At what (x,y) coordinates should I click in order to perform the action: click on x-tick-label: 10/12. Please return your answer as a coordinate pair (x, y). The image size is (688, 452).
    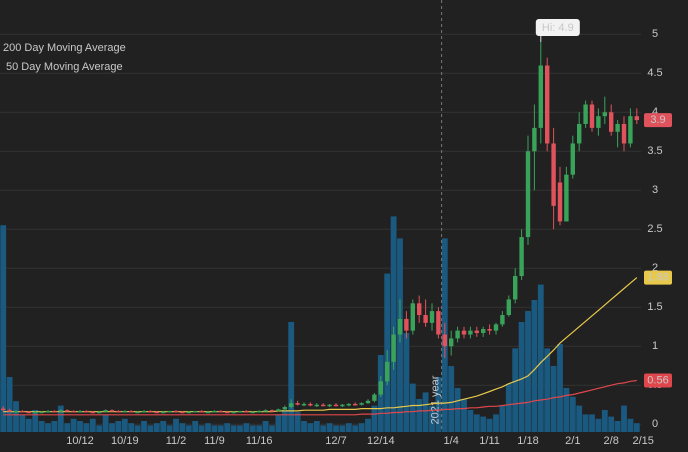
    Looking at the image, I should click on (80, 441).